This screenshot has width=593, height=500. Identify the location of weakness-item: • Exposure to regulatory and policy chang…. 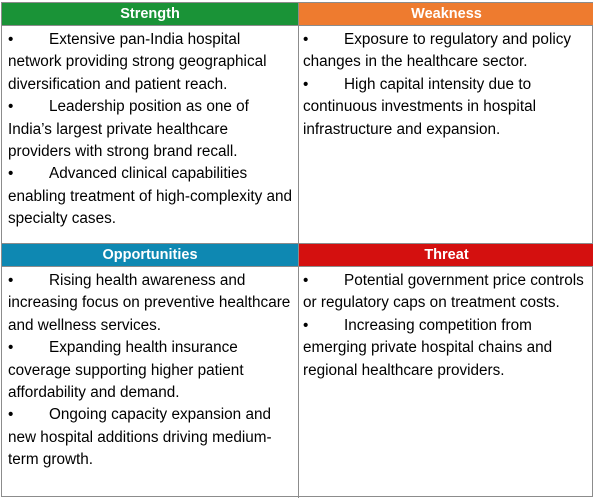
(437, 51).